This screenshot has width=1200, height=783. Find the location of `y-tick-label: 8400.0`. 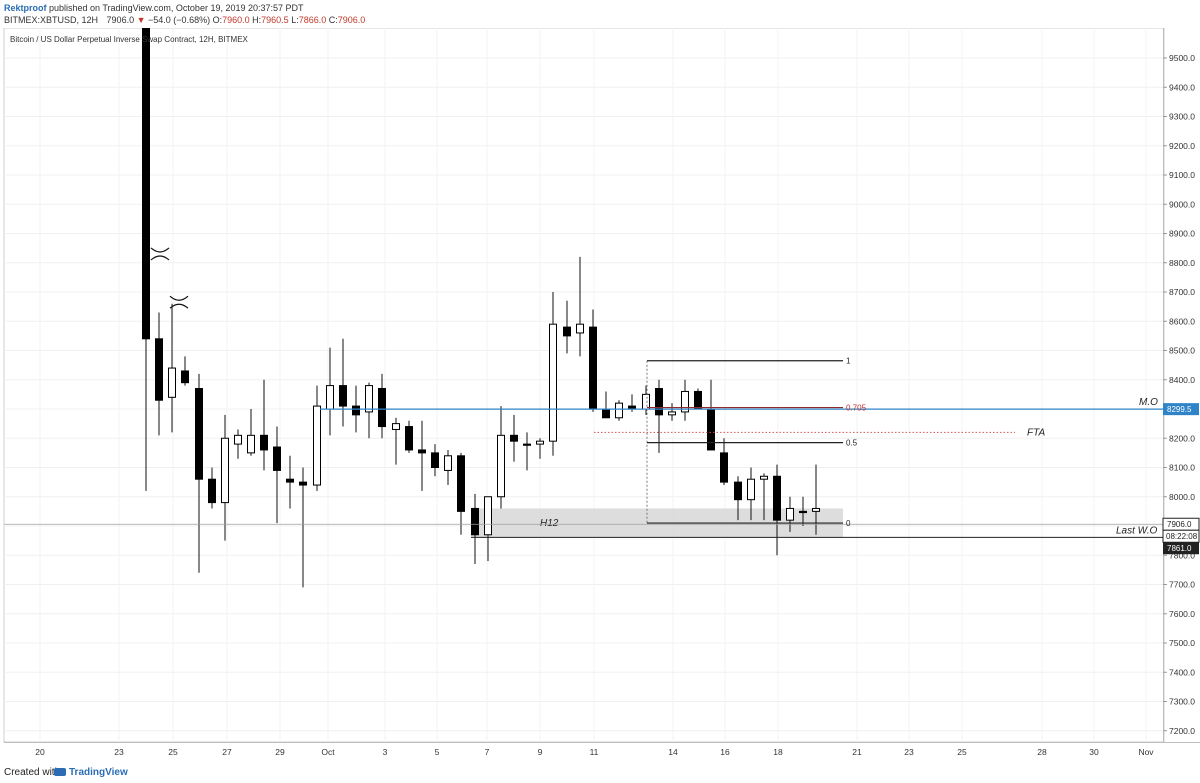

y-tick-label: 8400.0 is located at coordinates (1182, 380).